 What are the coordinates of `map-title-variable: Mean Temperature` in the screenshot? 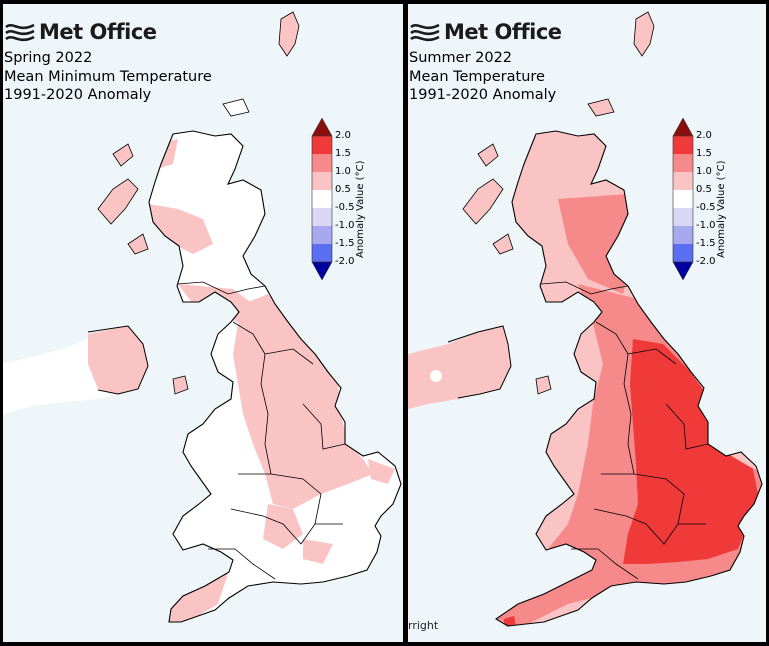 It's located at (477, 76).